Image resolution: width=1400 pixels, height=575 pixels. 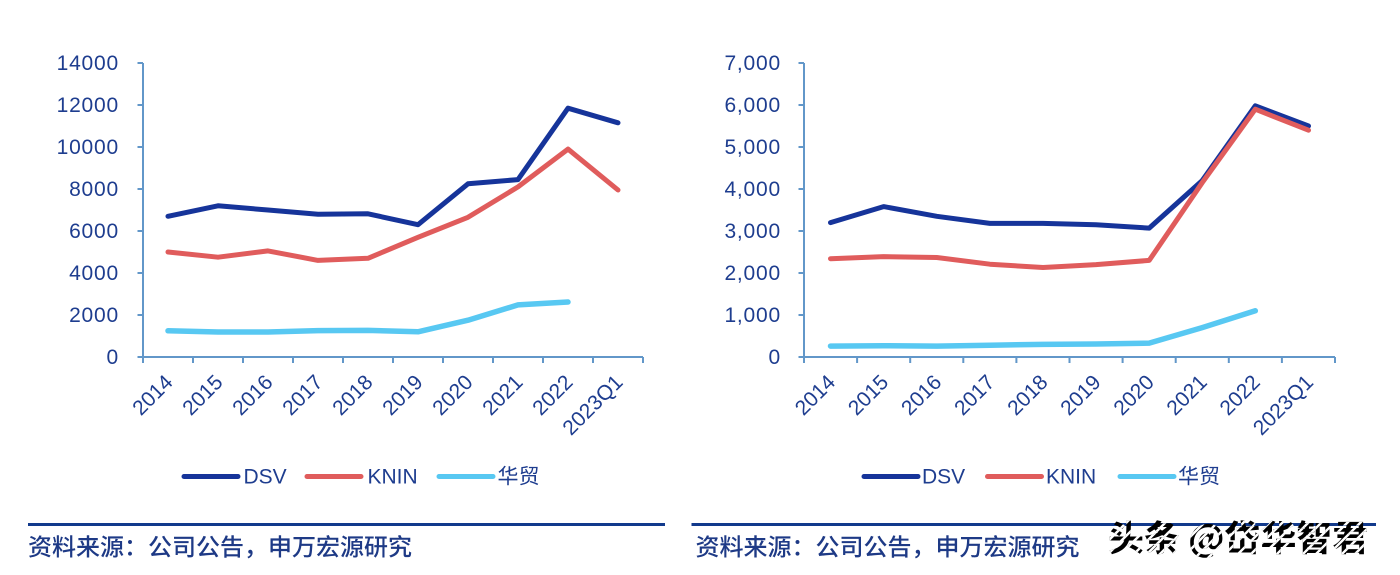 What do you see at coordinates (94, 189) in the screenshot?
I see `svg-text: 8000` at bounding box center [94, 189].